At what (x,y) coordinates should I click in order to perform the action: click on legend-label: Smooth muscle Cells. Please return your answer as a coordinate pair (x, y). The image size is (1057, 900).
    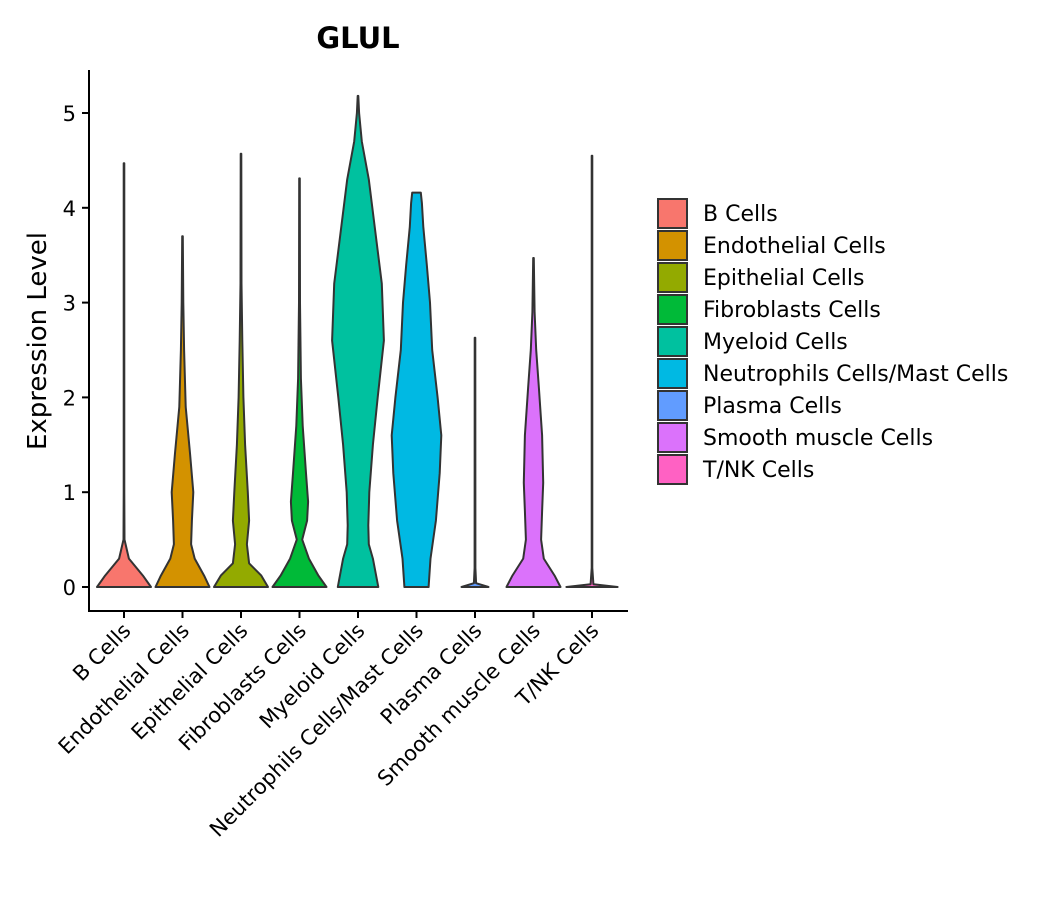
    Looking at the image, I should click on (818, 438).